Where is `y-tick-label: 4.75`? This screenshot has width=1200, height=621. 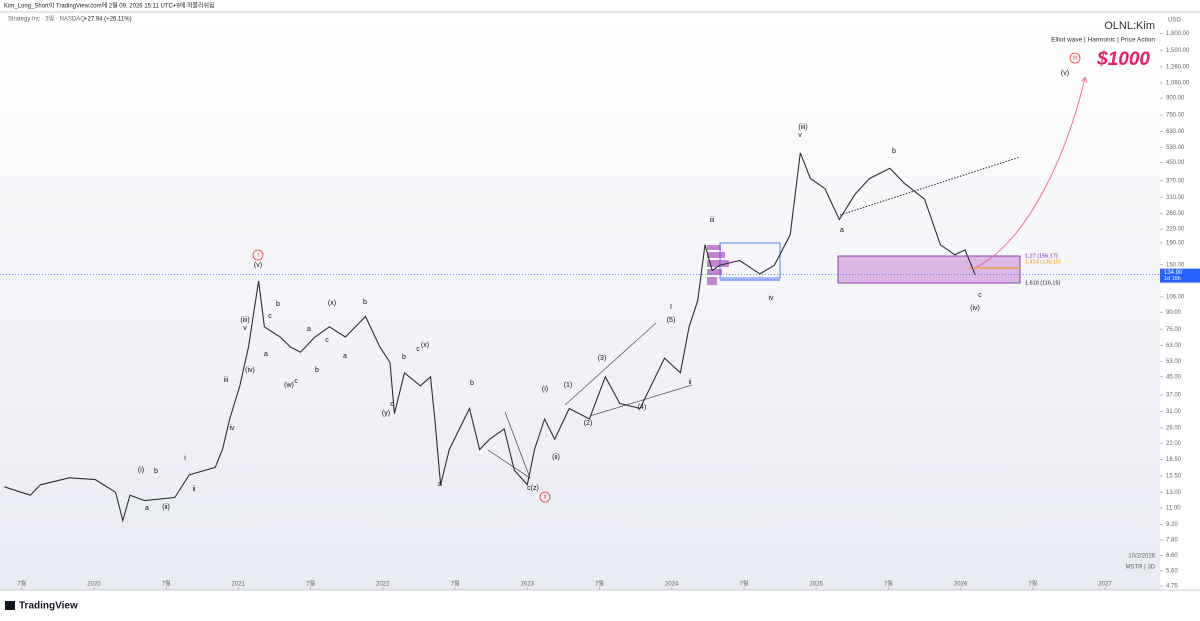
y-tick-label: 4.75 is located at coordinates (1172, 587).